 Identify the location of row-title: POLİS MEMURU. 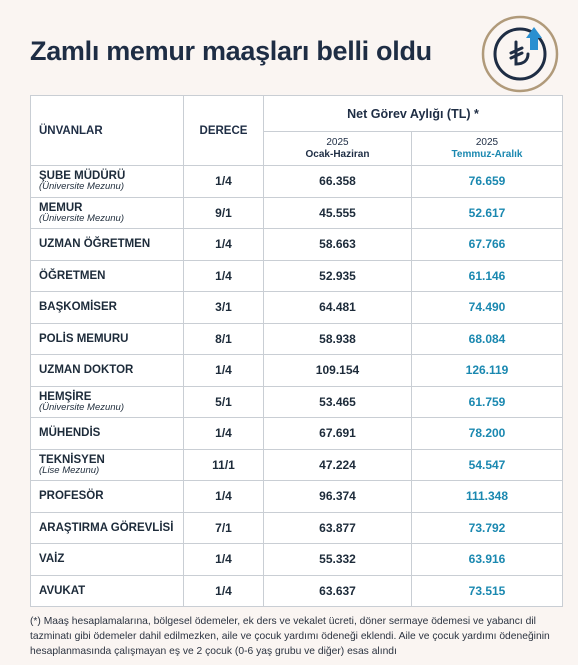
(84, 338).